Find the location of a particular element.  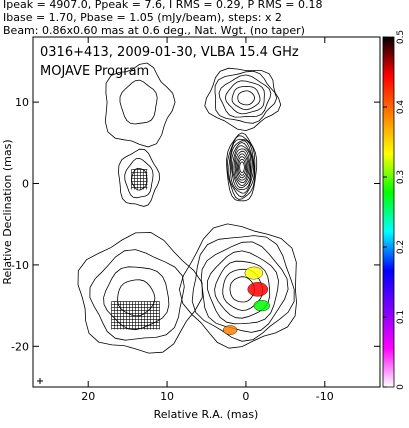

colorbar-tick-label: 0.2 is located at coordinates (401, 247).